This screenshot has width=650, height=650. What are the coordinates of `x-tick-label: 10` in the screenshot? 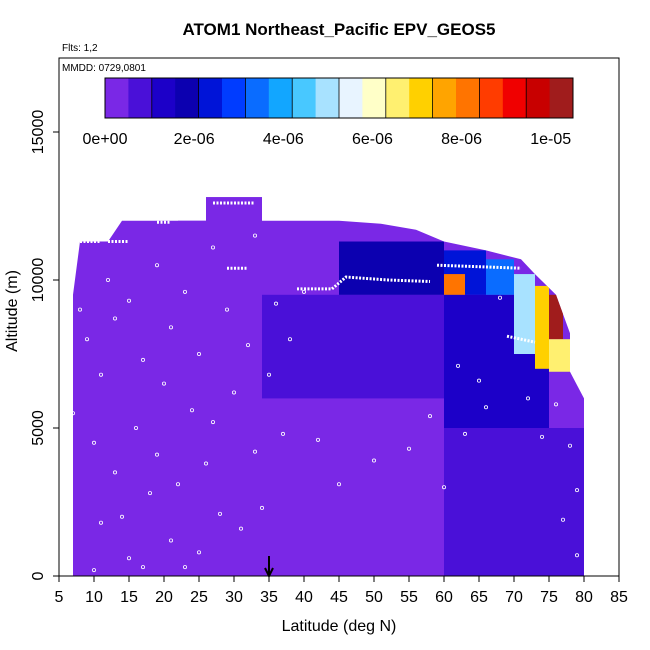 It's located at (94, 597).